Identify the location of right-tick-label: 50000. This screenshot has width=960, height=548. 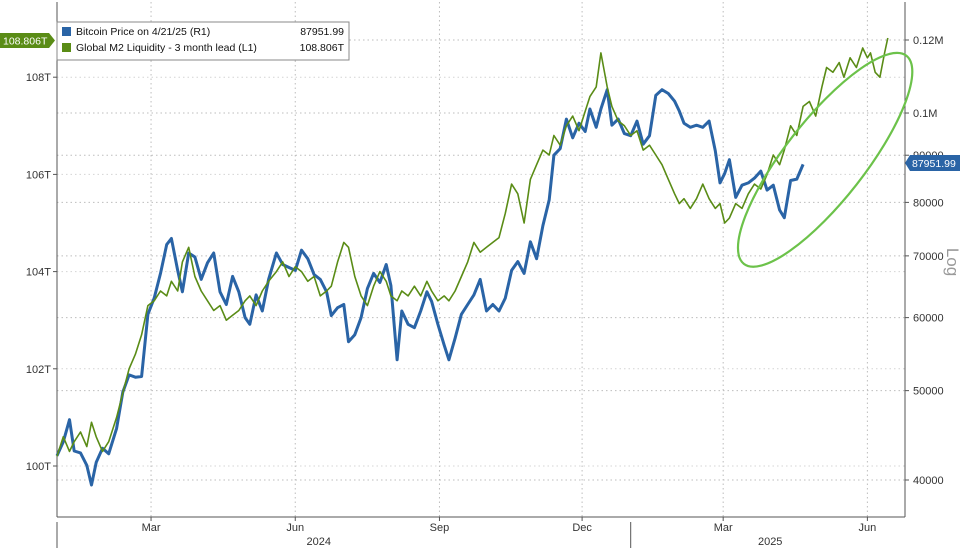
(928, 392).